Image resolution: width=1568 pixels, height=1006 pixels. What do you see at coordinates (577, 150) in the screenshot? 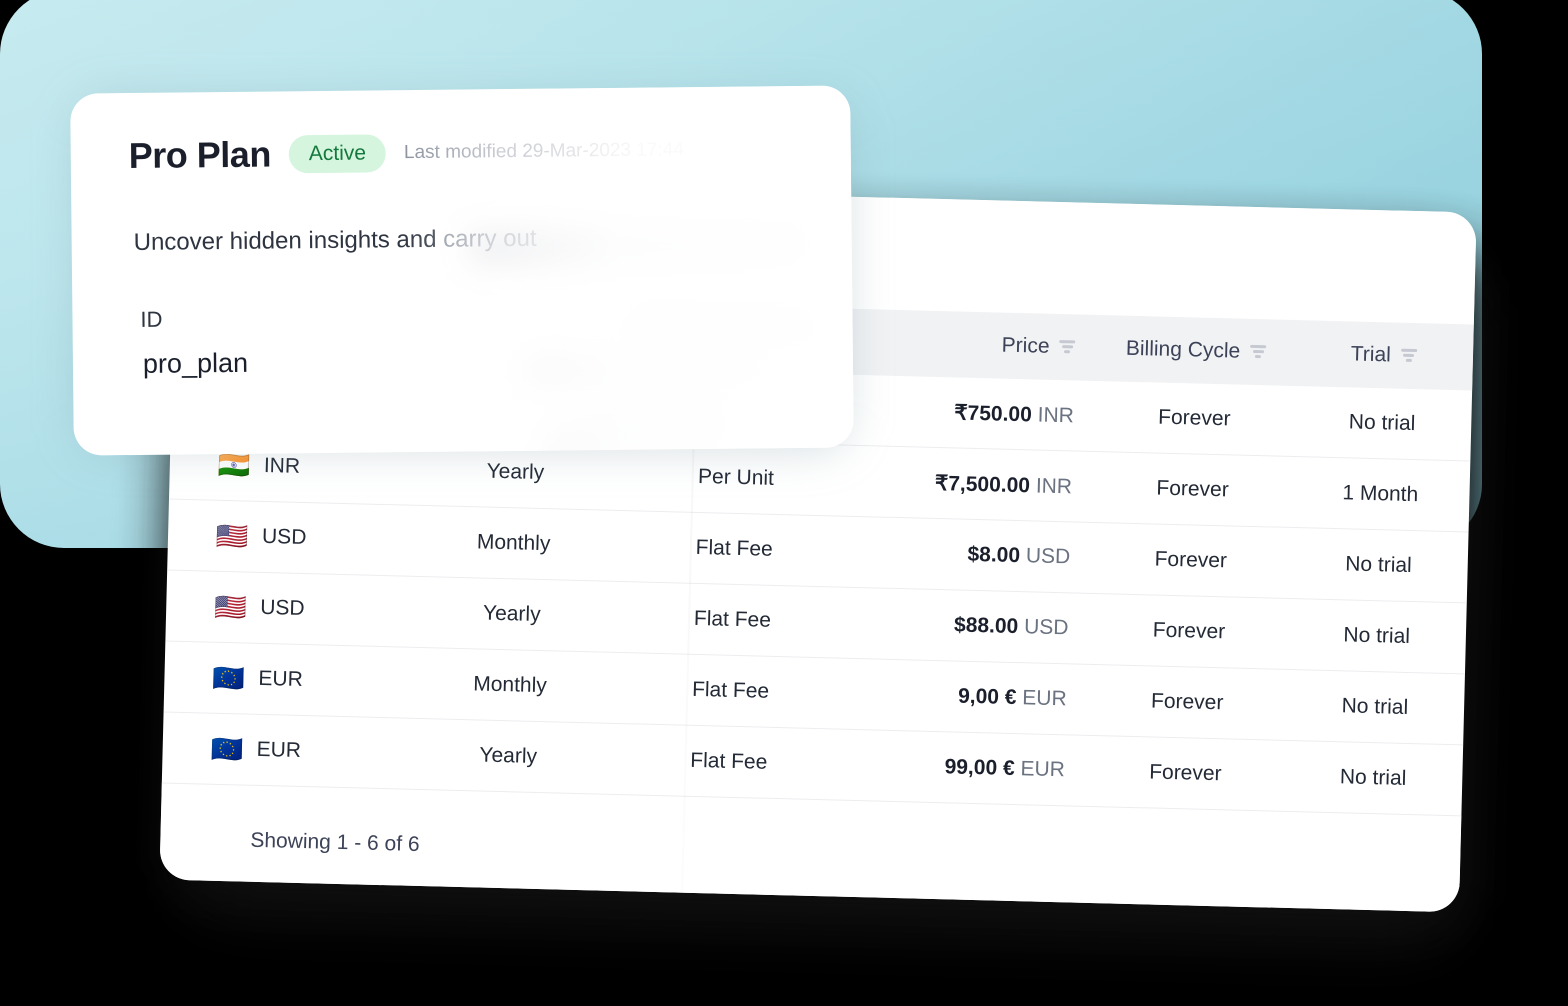
I see `last-modified-date: 29-Mar-2023` at bounding box center [577, 150].